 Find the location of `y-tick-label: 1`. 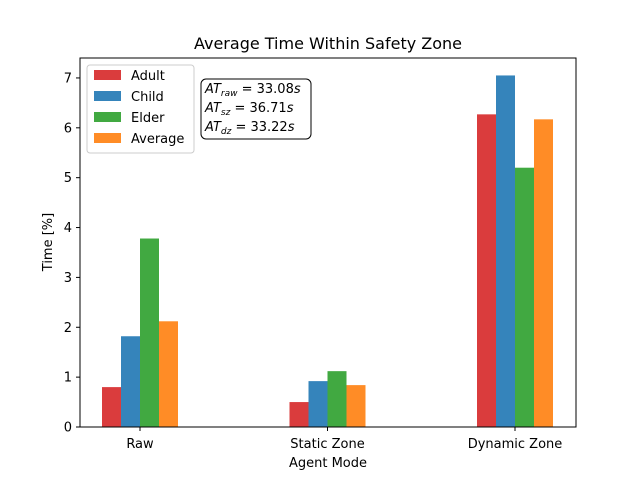

y-tick-label: 1 is located at coordinates (68, 378).